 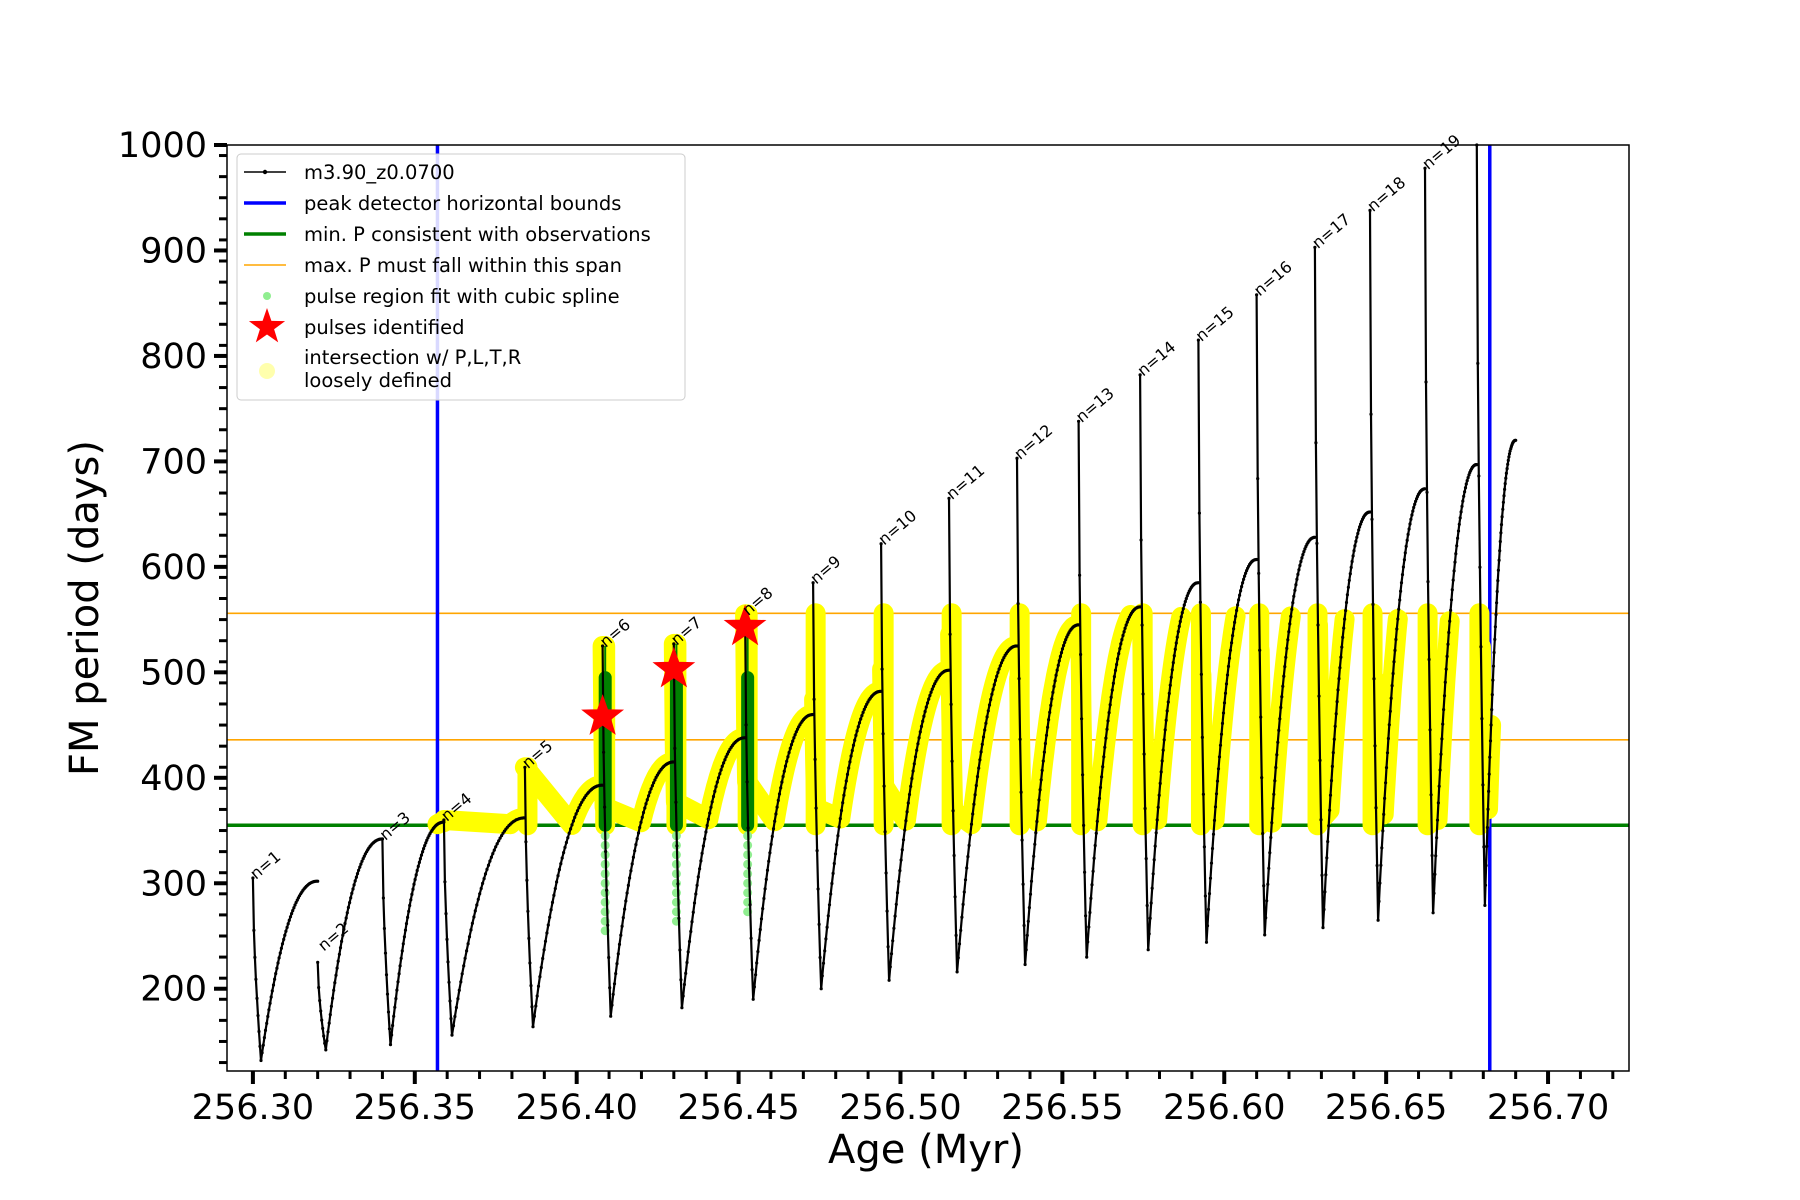 I want to click on y-tick-label: 400, so click(x=173, y=779).